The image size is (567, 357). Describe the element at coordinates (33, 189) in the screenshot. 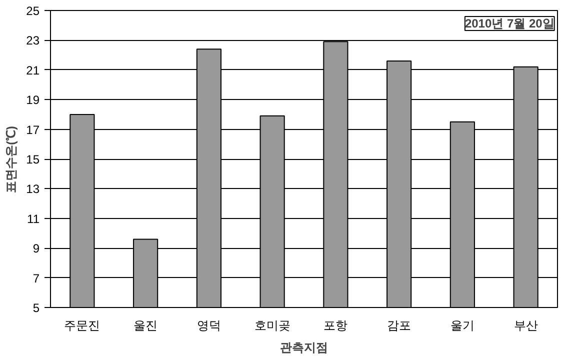

I see `y-tick-label: 13` at that location.